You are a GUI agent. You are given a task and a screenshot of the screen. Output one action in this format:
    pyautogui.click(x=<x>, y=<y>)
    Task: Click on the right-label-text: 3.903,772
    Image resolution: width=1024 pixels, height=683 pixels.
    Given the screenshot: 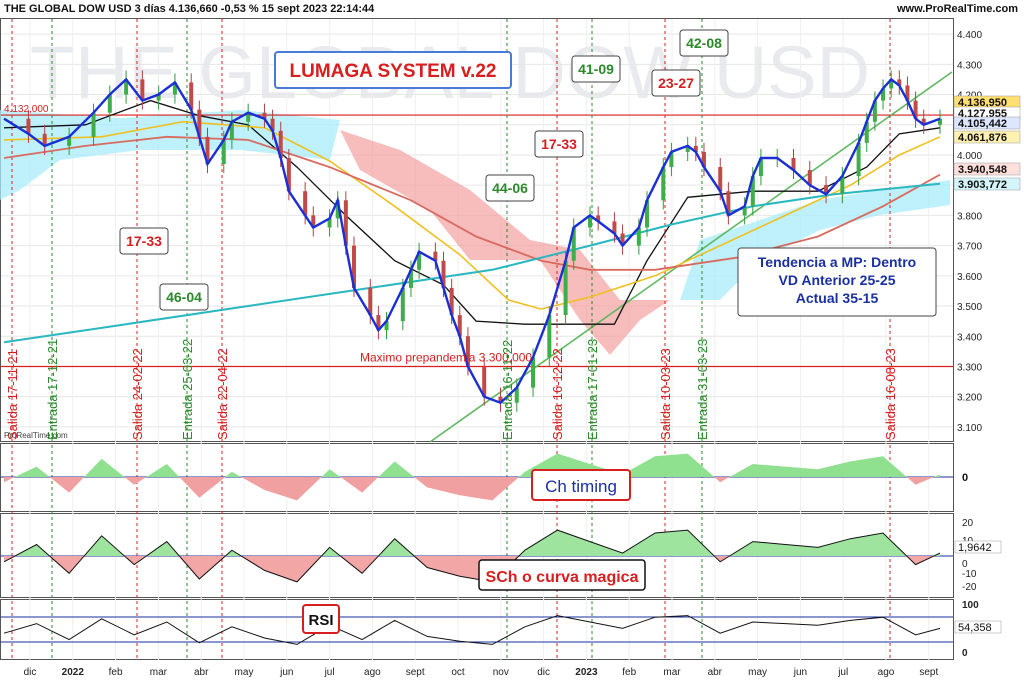 What is the action you would take?
    pyautogui.click(x=982, y=185)
    